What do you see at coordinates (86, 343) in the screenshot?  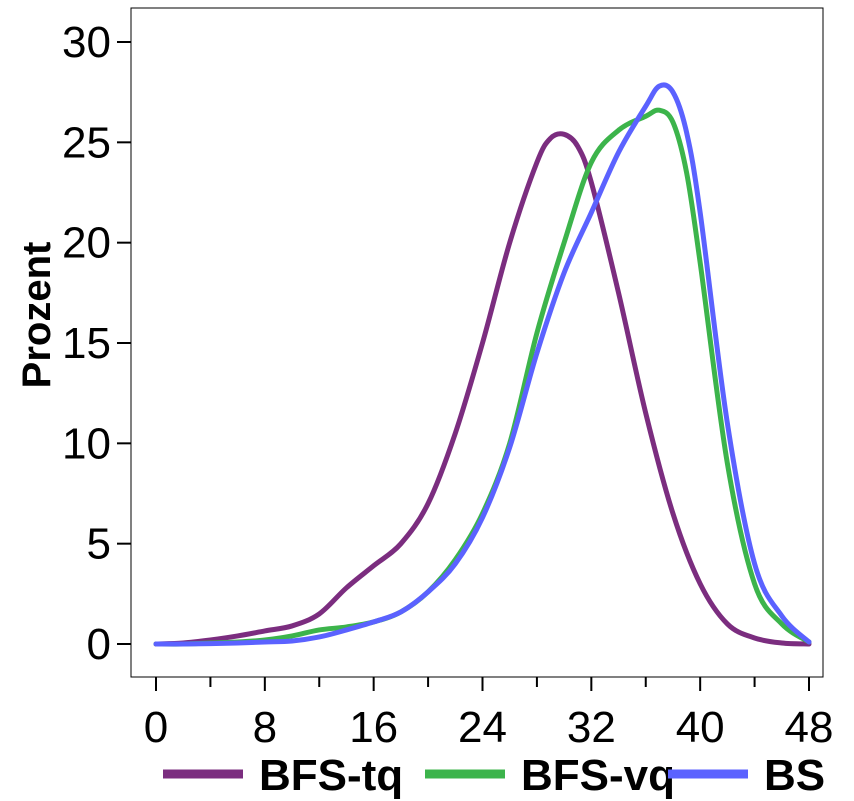 I see `y-tick-label: 15` at bounding box center [86, 343].